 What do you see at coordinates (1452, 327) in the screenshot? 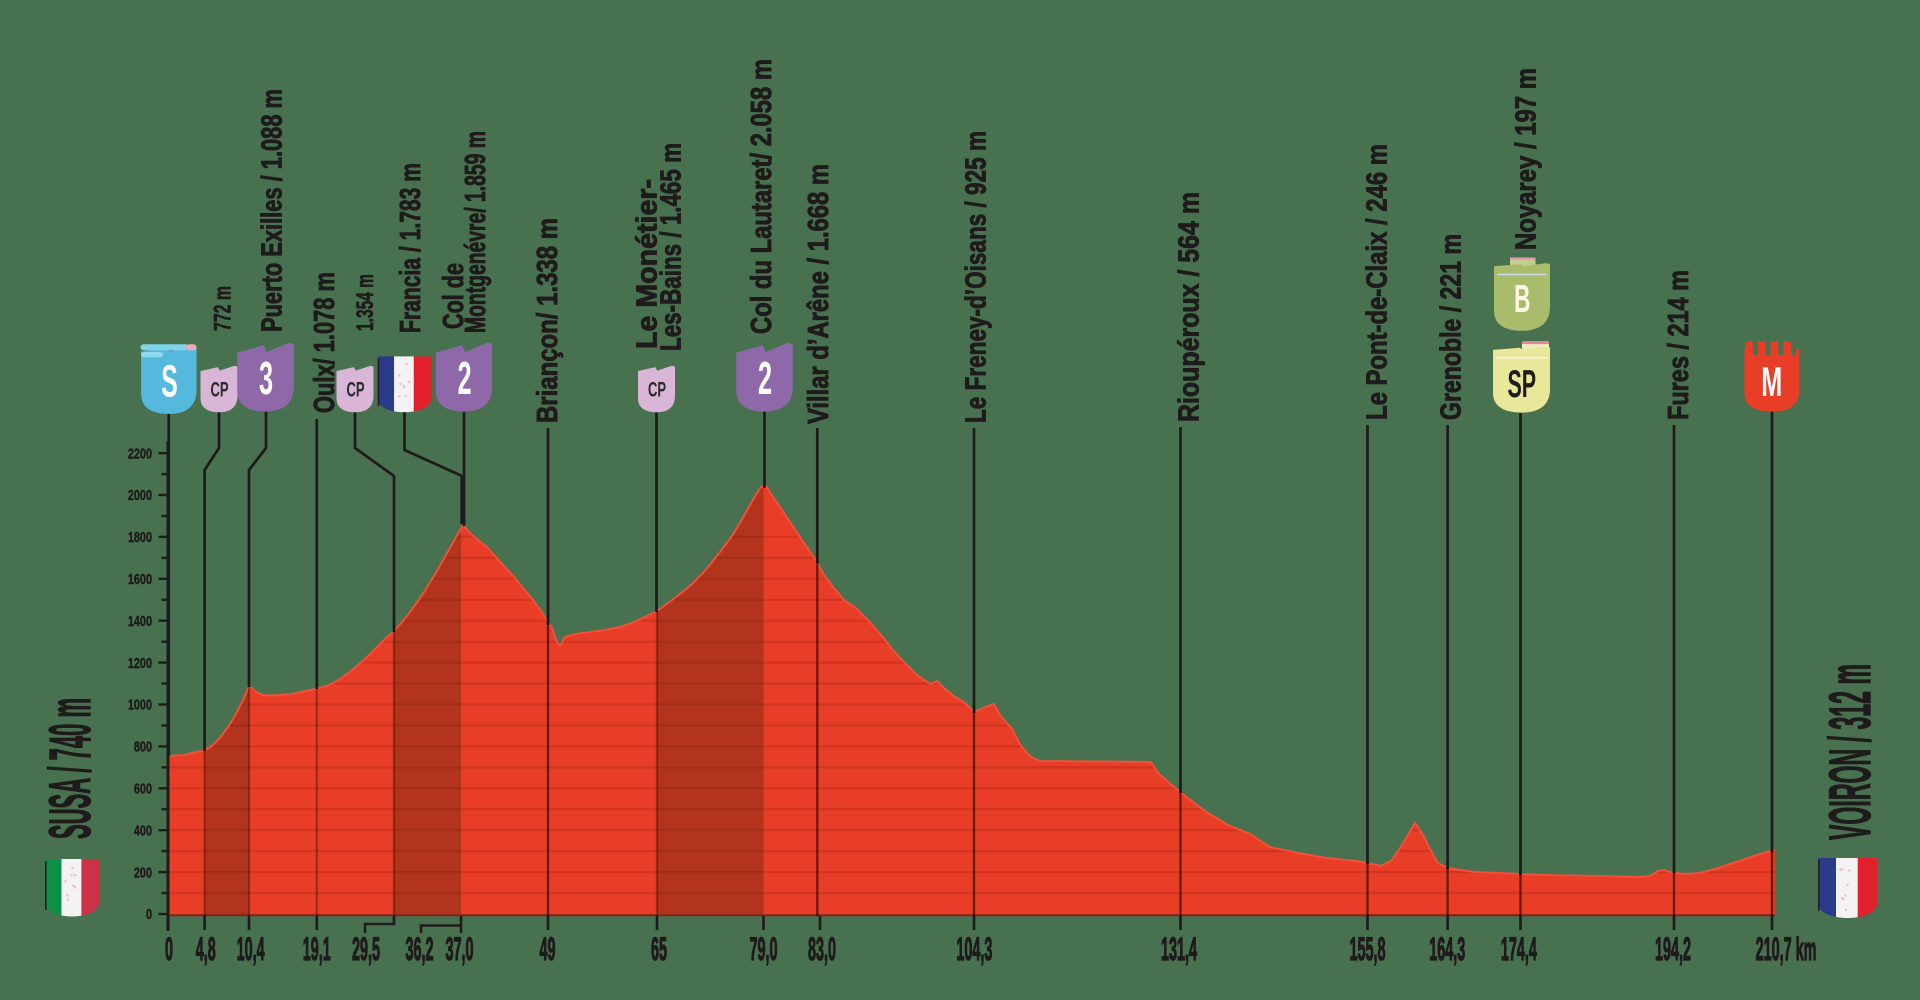
I see `svg-text: Grenoble / 221 m` at bounding box center [1452, 327].